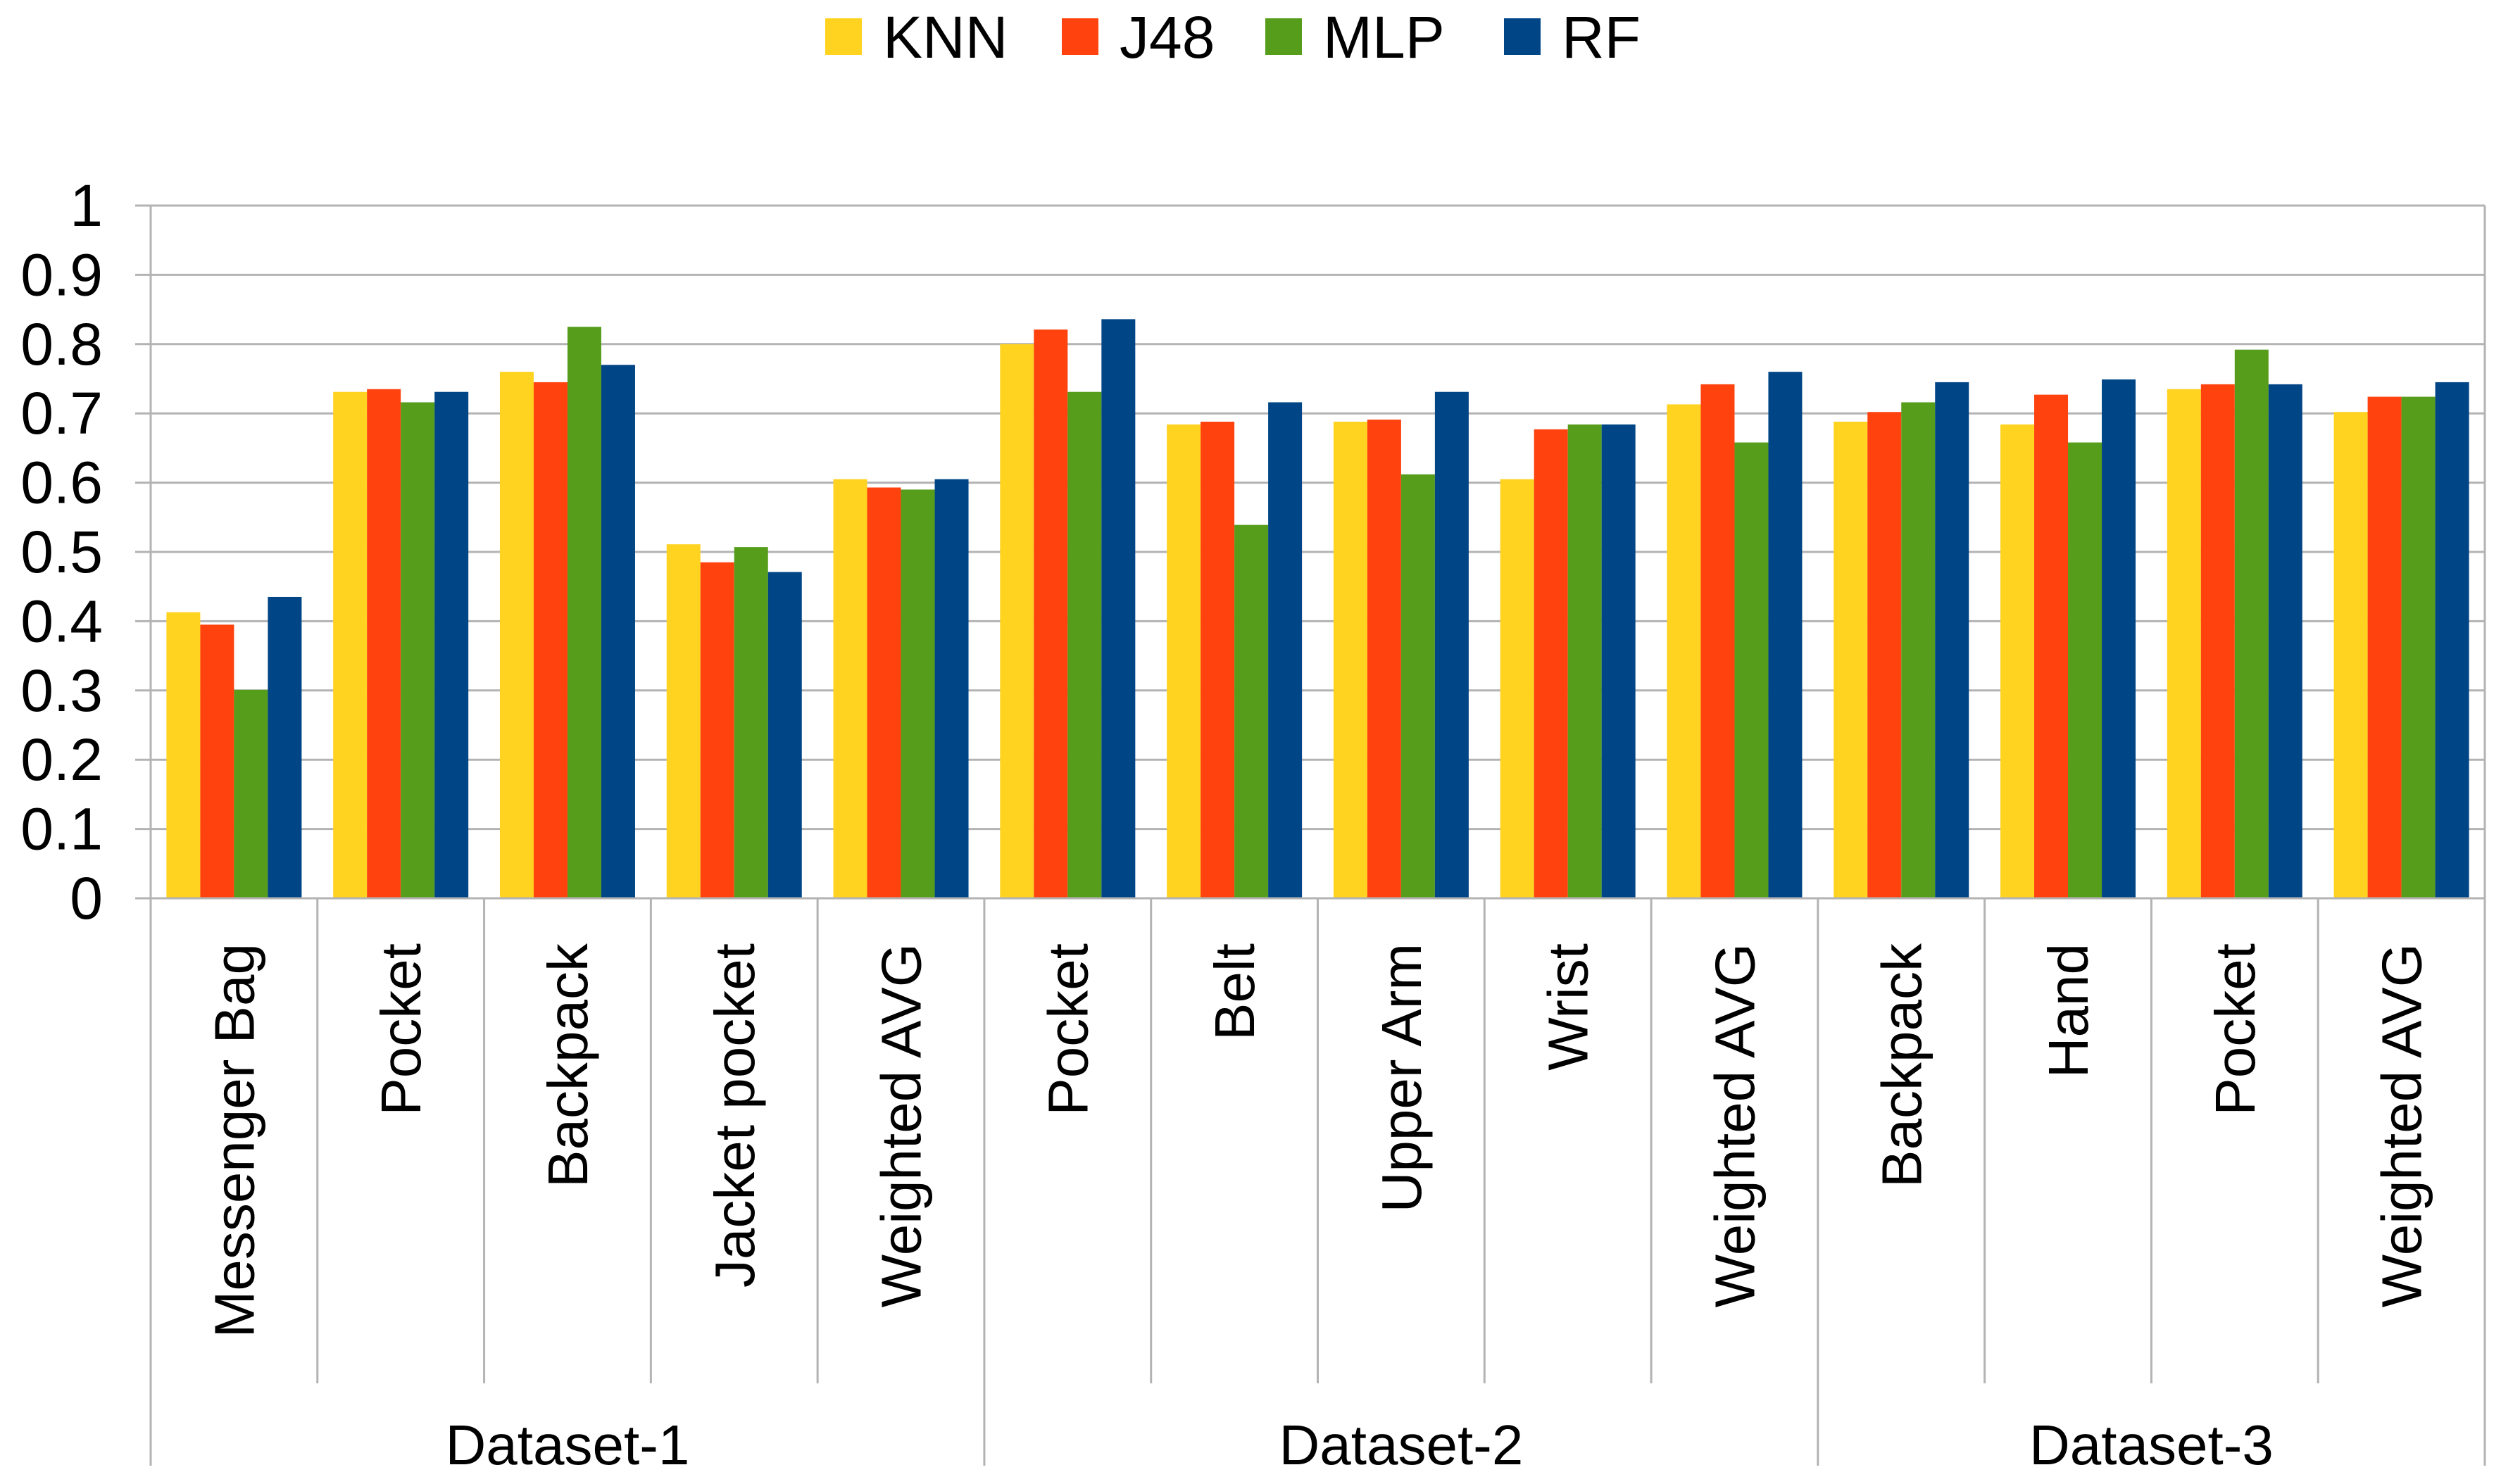 The width and height of the screenshot is (2501, 1484). What do you see at coordinates (1234, 991) in the screenshot?
I see `x-category-label: Belt` at bounding box center [1234, 991].